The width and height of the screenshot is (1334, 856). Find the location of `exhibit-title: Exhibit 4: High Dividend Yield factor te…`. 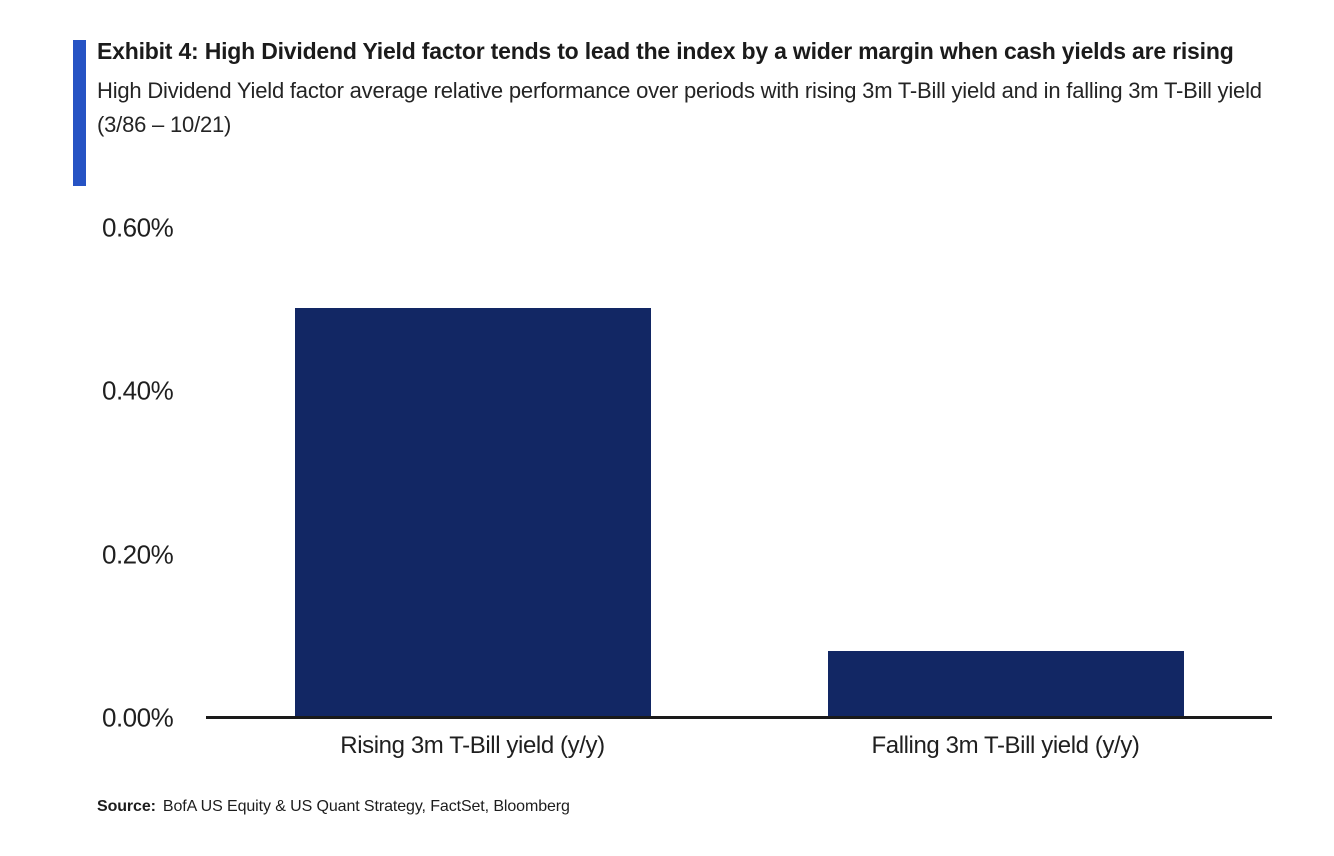

exhibit-title: Exhibit 4: High Dividend Yield factor te… is located at coordinates (665, 51).